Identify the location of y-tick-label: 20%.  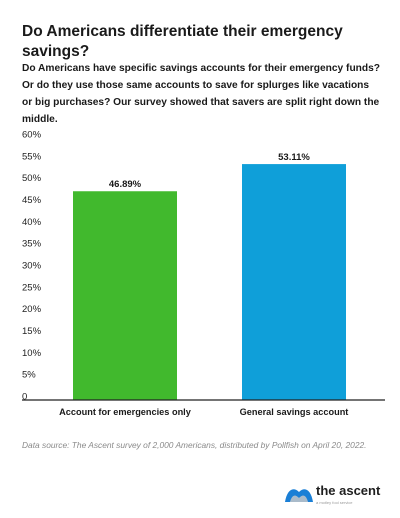
(32, 309).